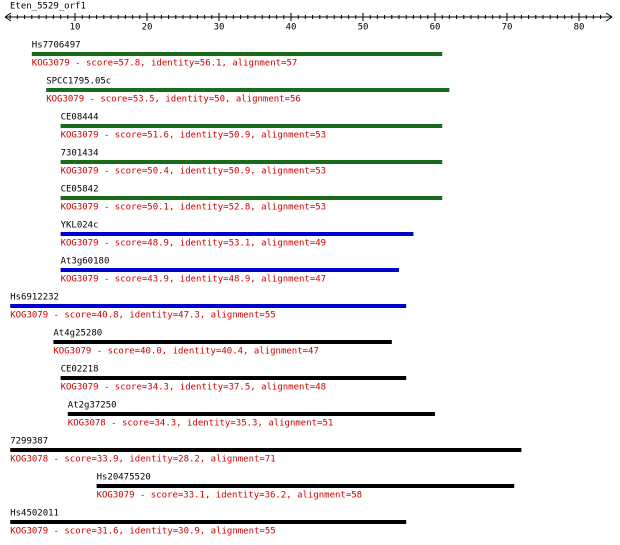 This screenshot has height=545, width=620. What do you see at coordinates (147, 28) in the screenshot?
I see `tick-label: 20` at bounding box center [147, 28].